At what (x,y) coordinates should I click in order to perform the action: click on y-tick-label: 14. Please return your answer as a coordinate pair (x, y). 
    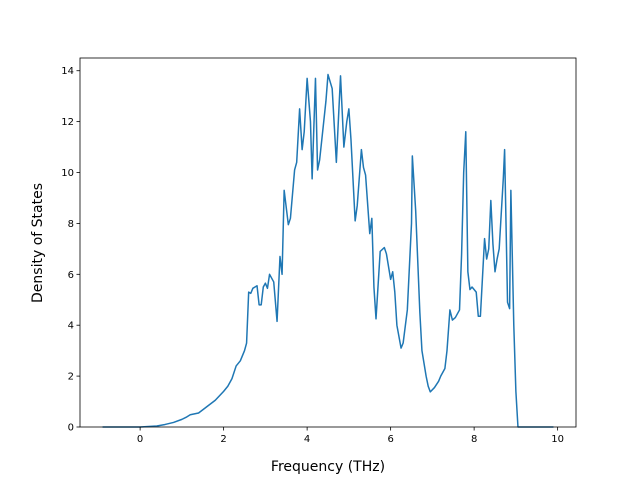
    Looking at the image, I should click on (67, 71).